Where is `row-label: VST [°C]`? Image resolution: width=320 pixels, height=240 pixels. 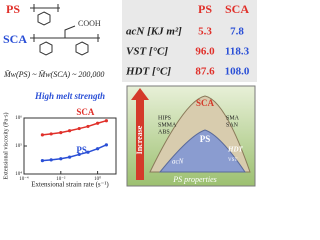 row-label: VST [°C] is located at coordinates (147, 52).